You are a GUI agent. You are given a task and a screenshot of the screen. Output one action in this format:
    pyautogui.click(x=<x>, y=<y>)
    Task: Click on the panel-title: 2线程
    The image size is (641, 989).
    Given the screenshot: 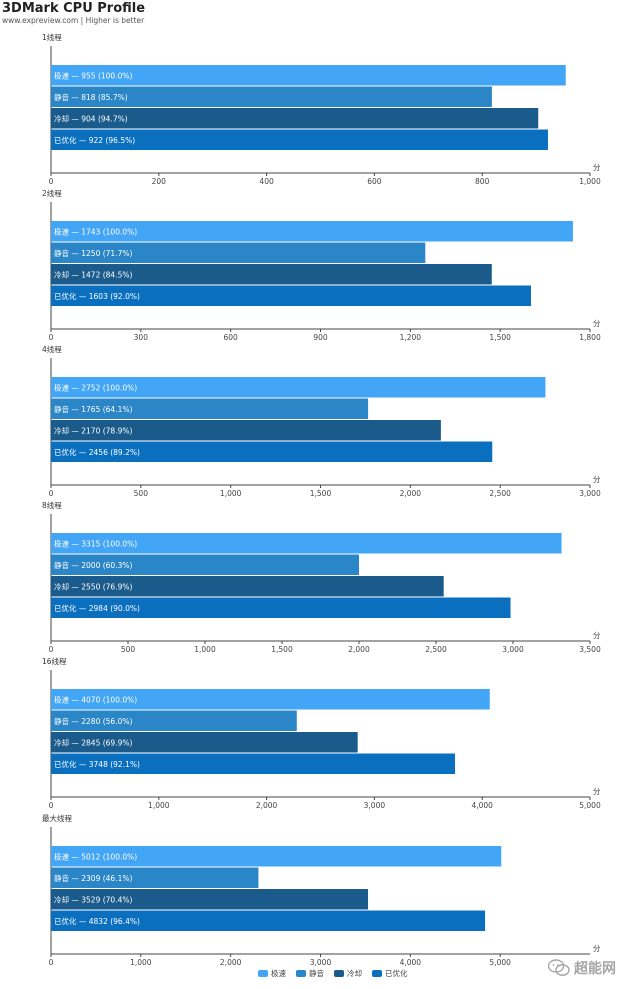 What is the action you would take?
    pyautogui.click(x=52, y=193)
    